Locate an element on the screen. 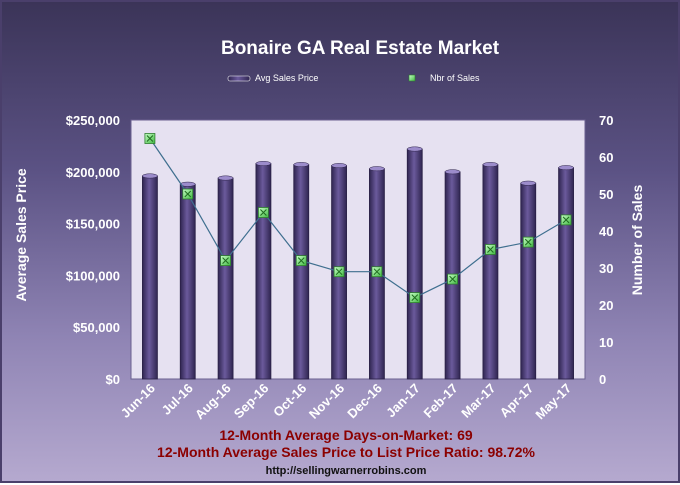 The width and height of the screenshot is (680, 485). left-tick-label: $150,000 is located at coordinates (93, 224).